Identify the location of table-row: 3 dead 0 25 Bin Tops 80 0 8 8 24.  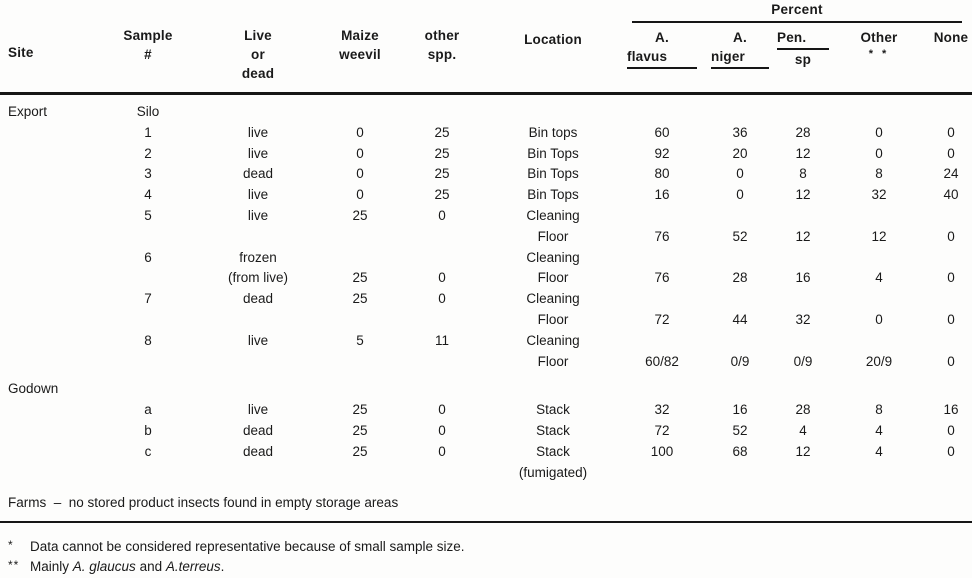
(486, 174).